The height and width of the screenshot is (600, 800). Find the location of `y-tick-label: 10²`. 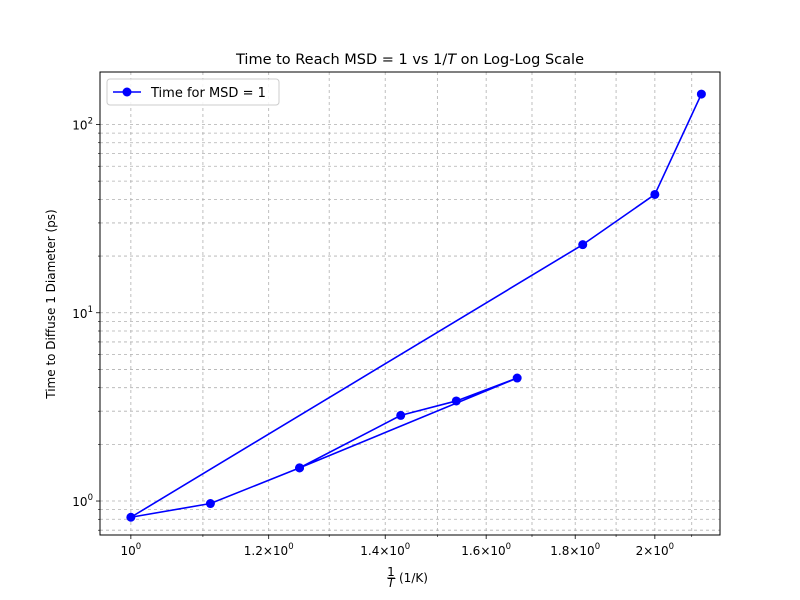

y-tick-label: 10² is located at coordinates (82, 124).